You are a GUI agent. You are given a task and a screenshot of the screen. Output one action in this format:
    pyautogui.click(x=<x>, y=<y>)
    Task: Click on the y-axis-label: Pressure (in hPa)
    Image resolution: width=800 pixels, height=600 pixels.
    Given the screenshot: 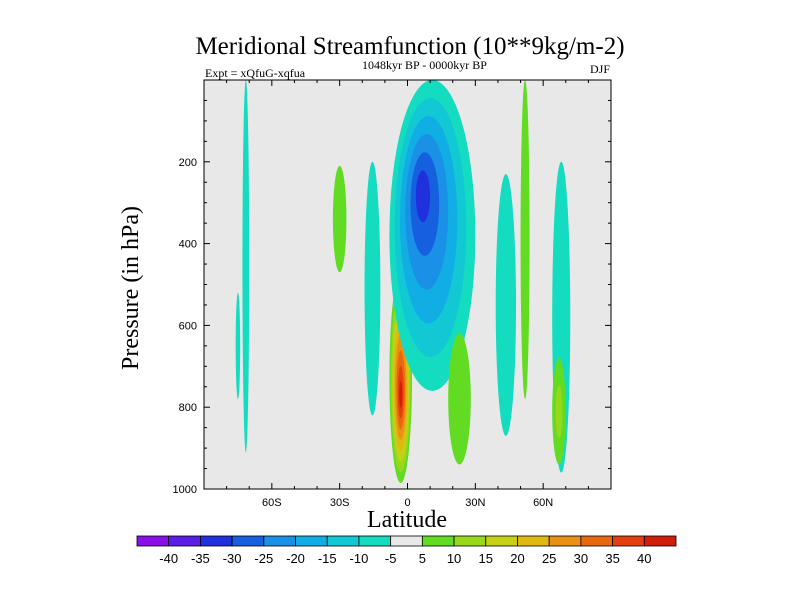 What is the action you would take?
    pyautogui.click(x=131, y=288)
    